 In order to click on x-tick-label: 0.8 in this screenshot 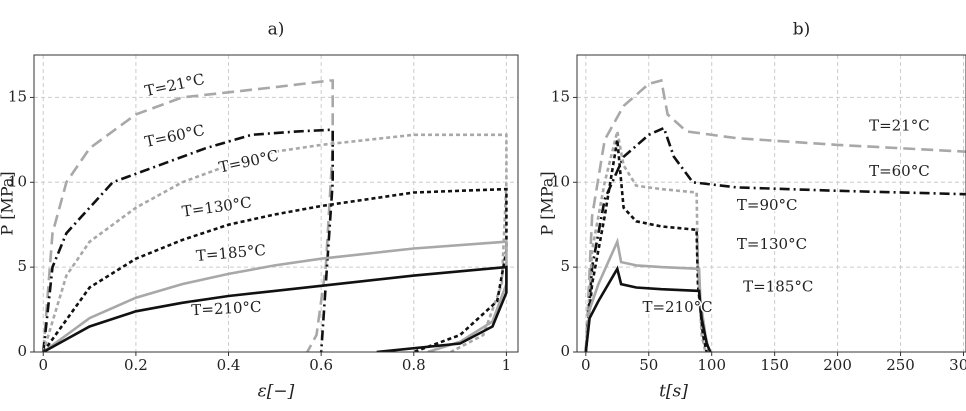, I will do `click(414, 365)`.